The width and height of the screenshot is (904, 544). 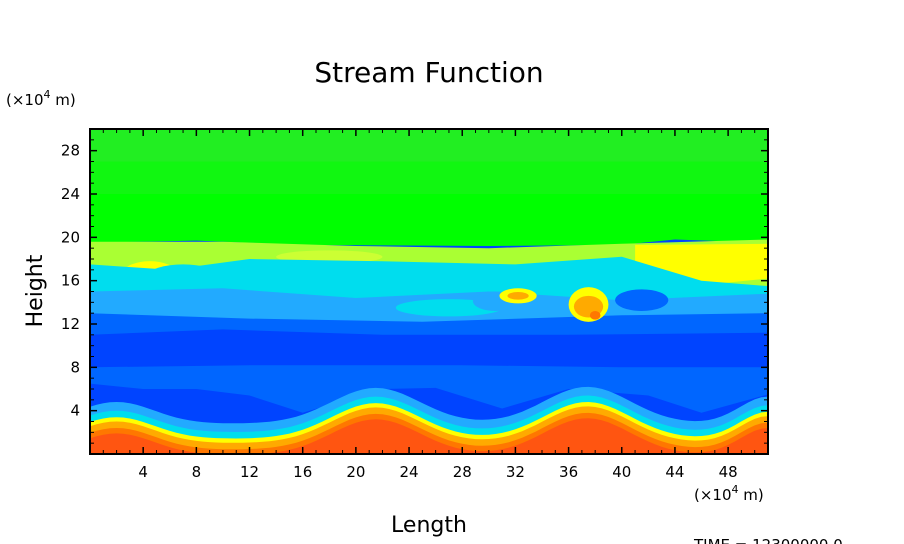 What do you see at coordinates (197, 472) in the screenshot?
I see `x-tick-label: 8` at bounding box center [197, 472].